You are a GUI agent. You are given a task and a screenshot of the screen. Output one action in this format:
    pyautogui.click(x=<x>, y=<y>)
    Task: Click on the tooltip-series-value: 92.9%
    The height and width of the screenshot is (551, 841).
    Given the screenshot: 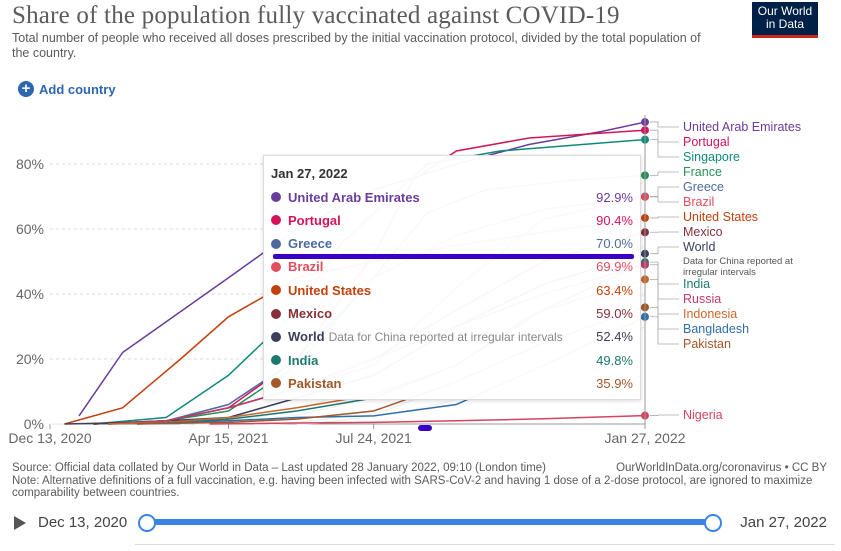 What is the action you would take?
    pyautogui.click(x=614, y=197)
    